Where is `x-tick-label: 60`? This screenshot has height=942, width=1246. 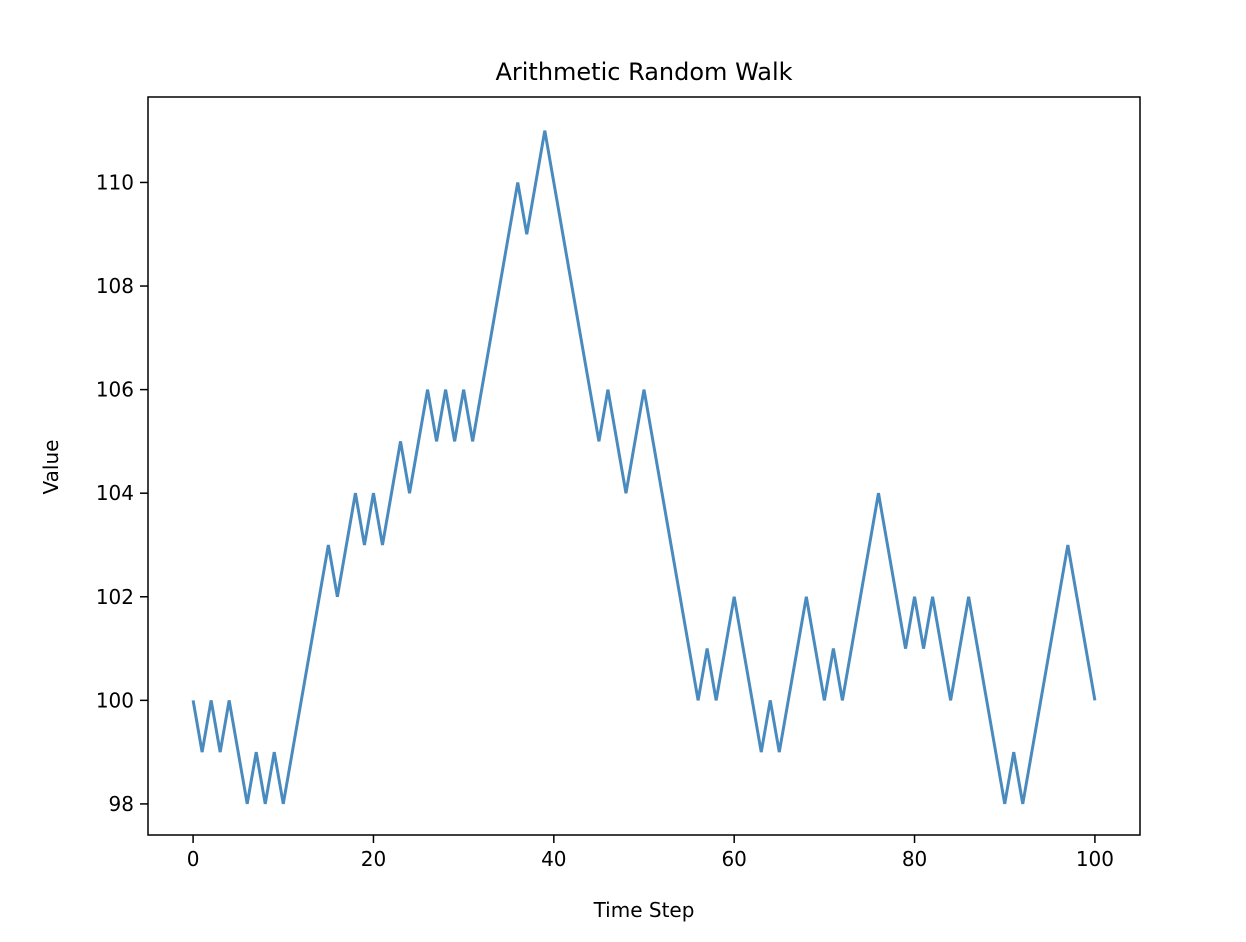 x-tick-label: 60 is located at coordinates (733, 859).